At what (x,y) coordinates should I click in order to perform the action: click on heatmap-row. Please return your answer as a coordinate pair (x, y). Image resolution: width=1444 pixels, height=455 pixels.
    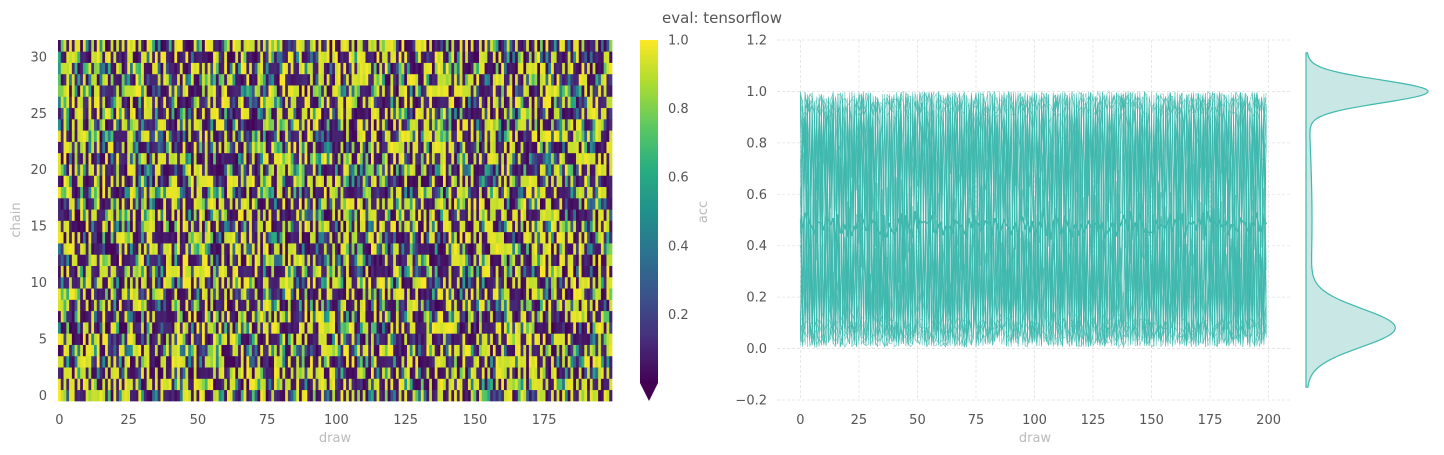
    Looking at the image, I should click on (335, 124).